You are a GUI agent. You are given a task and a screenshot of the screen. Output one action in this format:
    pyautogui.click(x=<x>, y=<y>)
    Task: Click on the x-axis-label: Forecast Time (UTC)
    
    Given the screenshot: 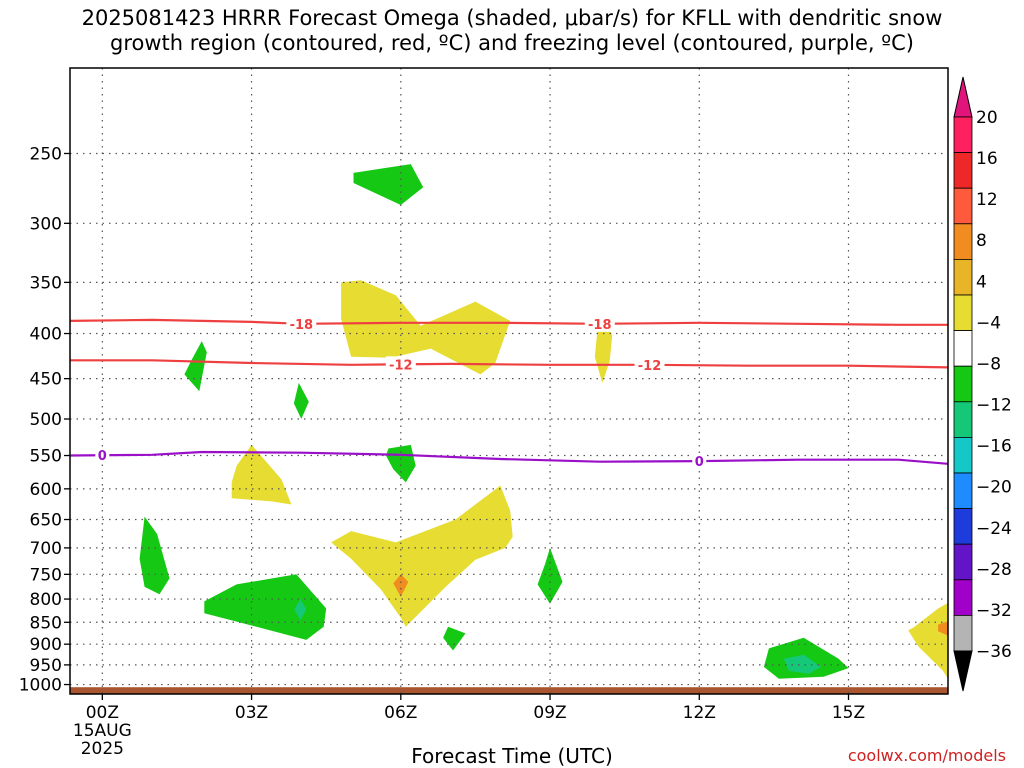 What is the action you would take?
    pyautogui.click(x=512, y=756)
    